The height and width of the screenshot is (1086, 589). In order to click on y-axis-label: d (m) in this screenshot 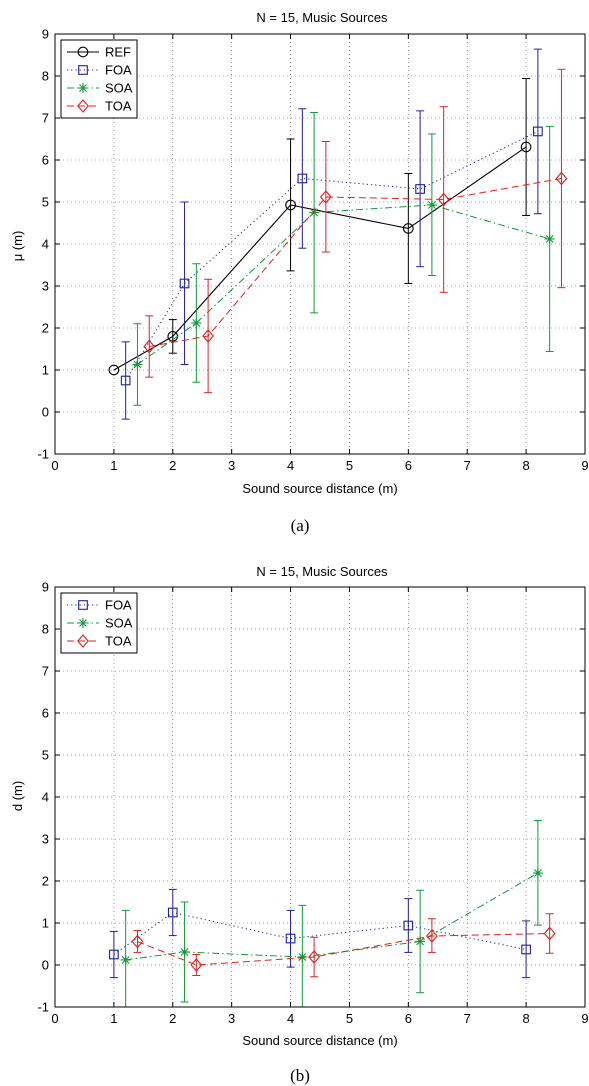, I will do `click(17, 796)`.